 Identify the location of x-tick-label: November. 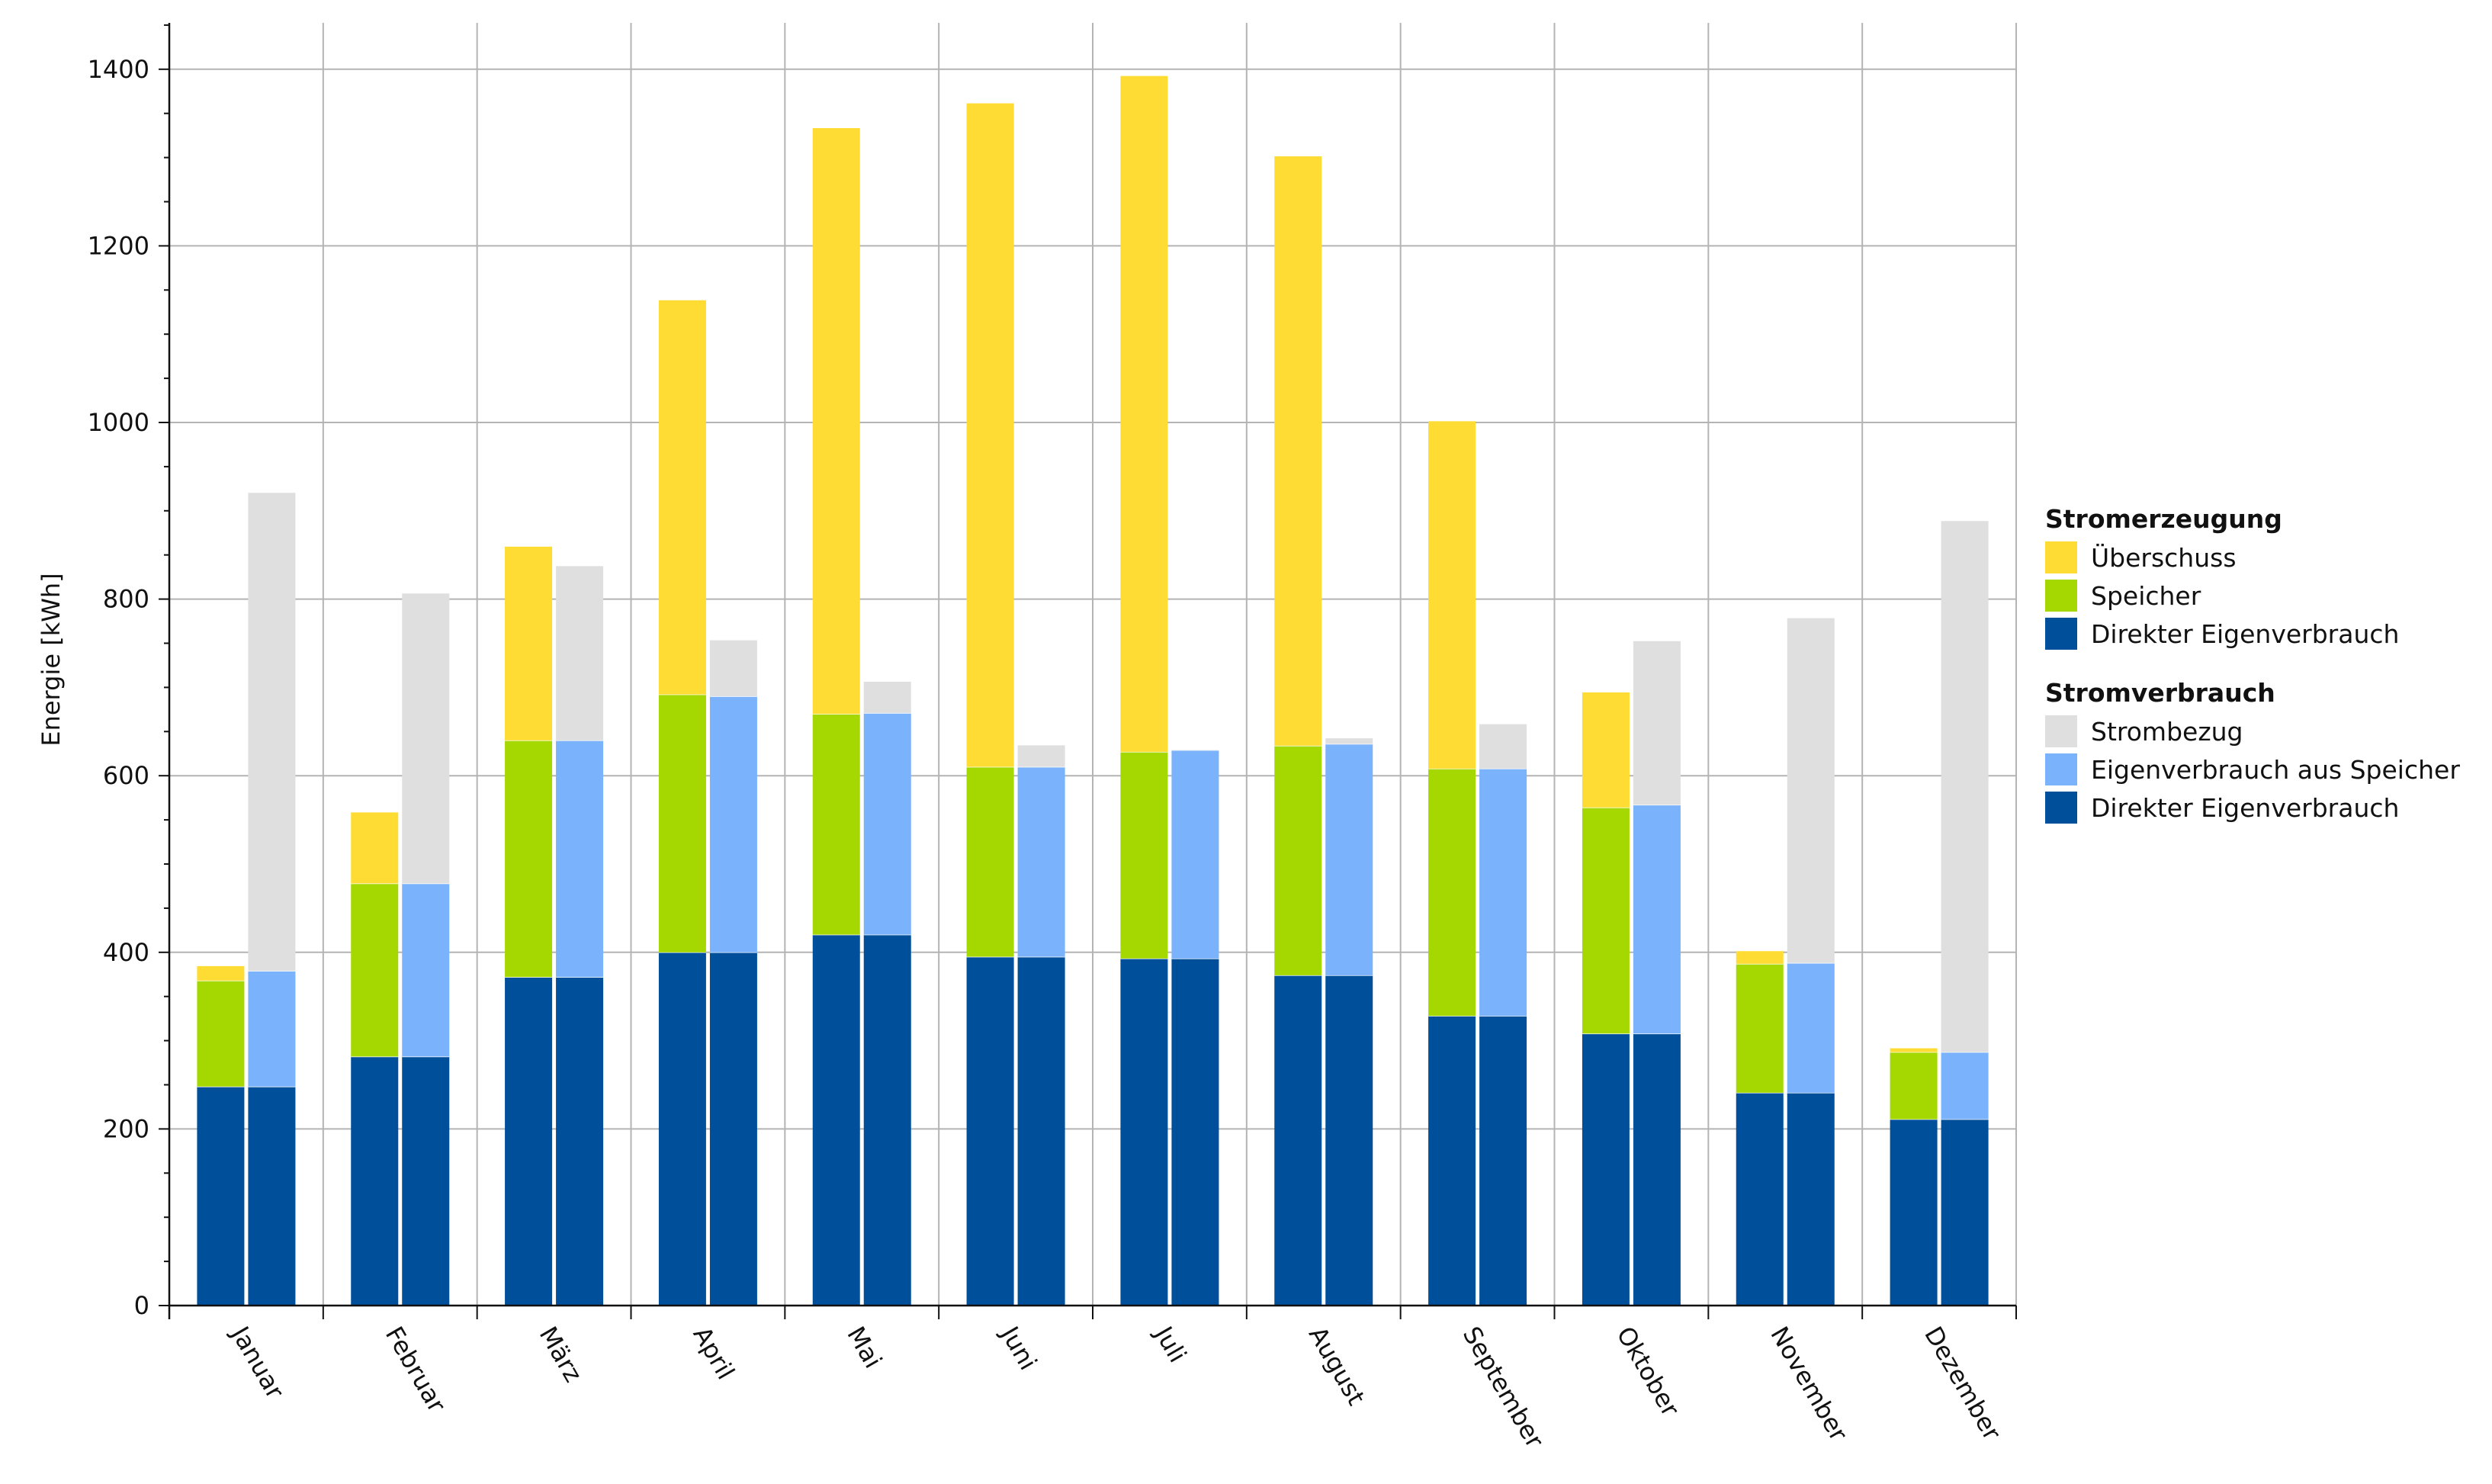
(1809, 1385).